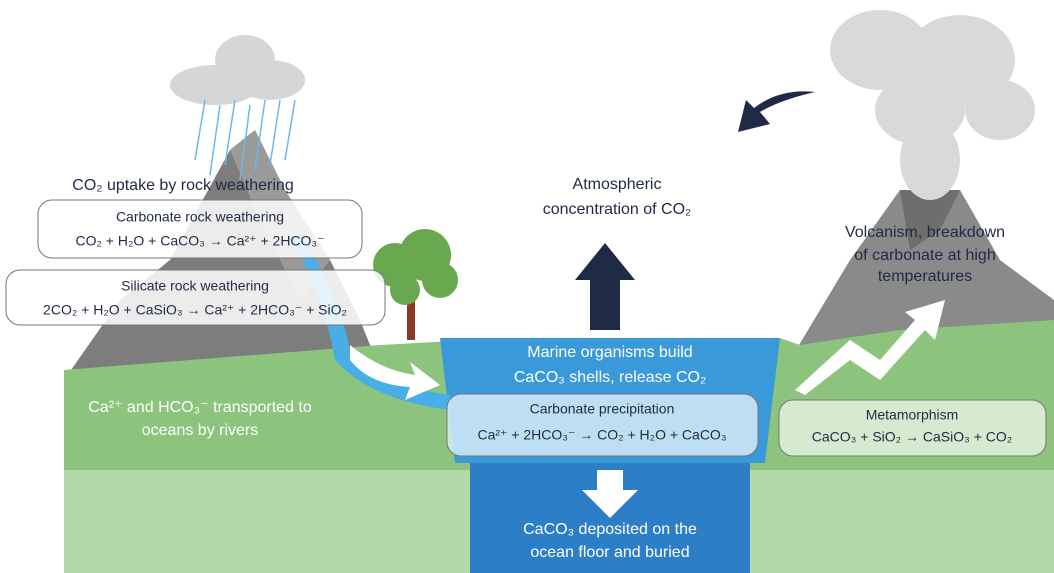 This screenshot has width=1054, height=573. I want to click on label: oceans by rivers, so click(200, 430).